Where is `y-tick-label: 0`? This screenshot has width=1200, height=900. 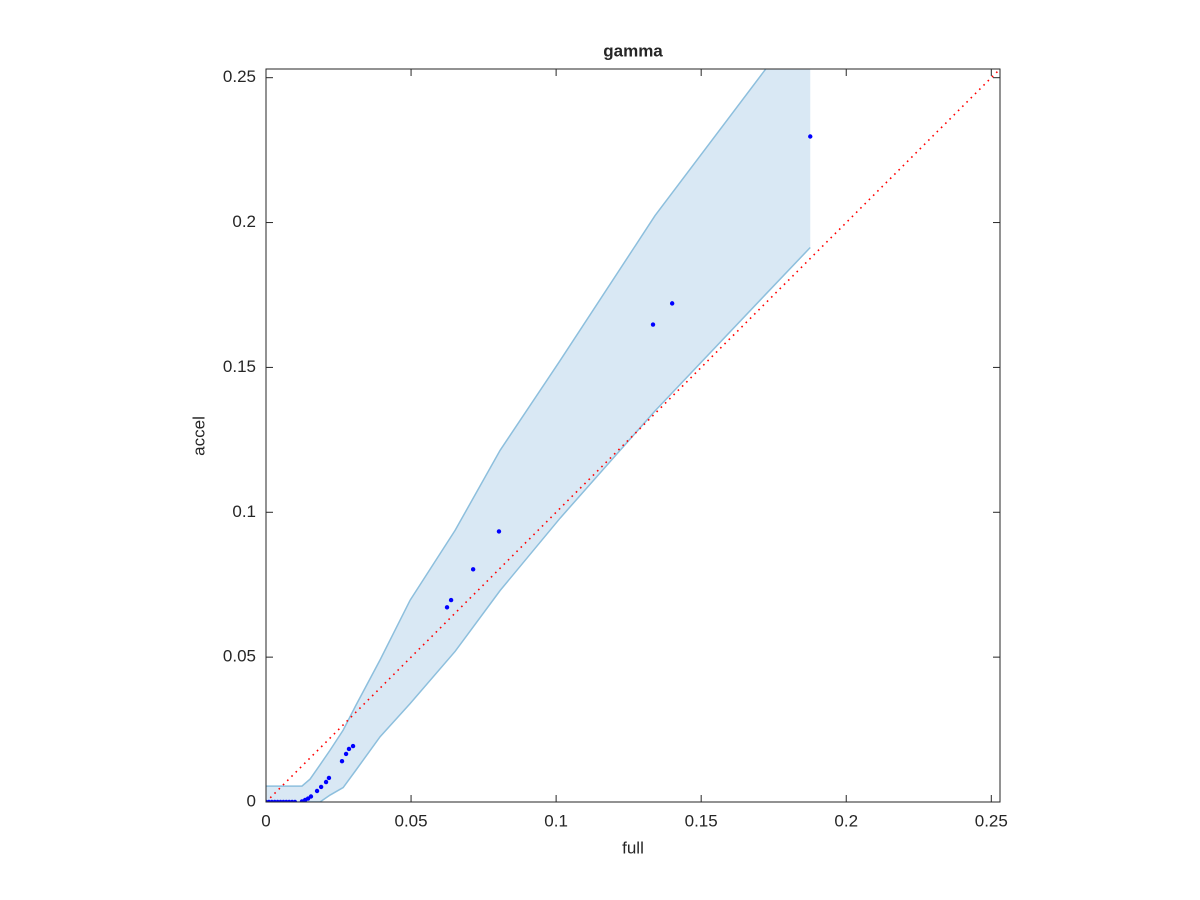
y-tick-label: 0 is located at coordinates (251, 800).